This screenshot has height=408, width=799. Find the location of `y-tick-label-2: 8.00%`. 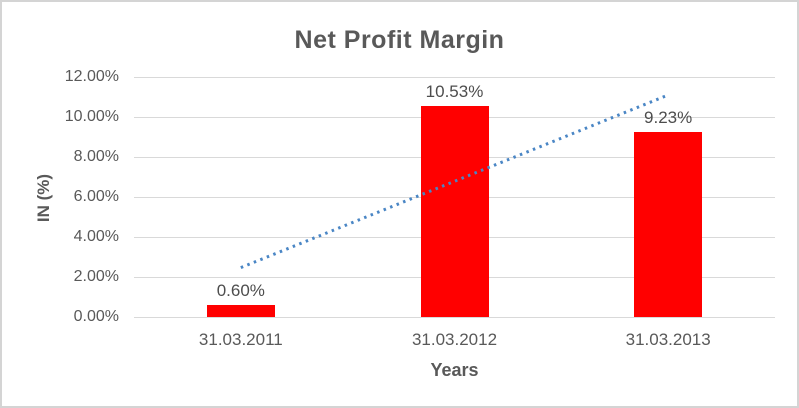

y-tick-label-2: 8.00% is located at coordinates (96, 156).